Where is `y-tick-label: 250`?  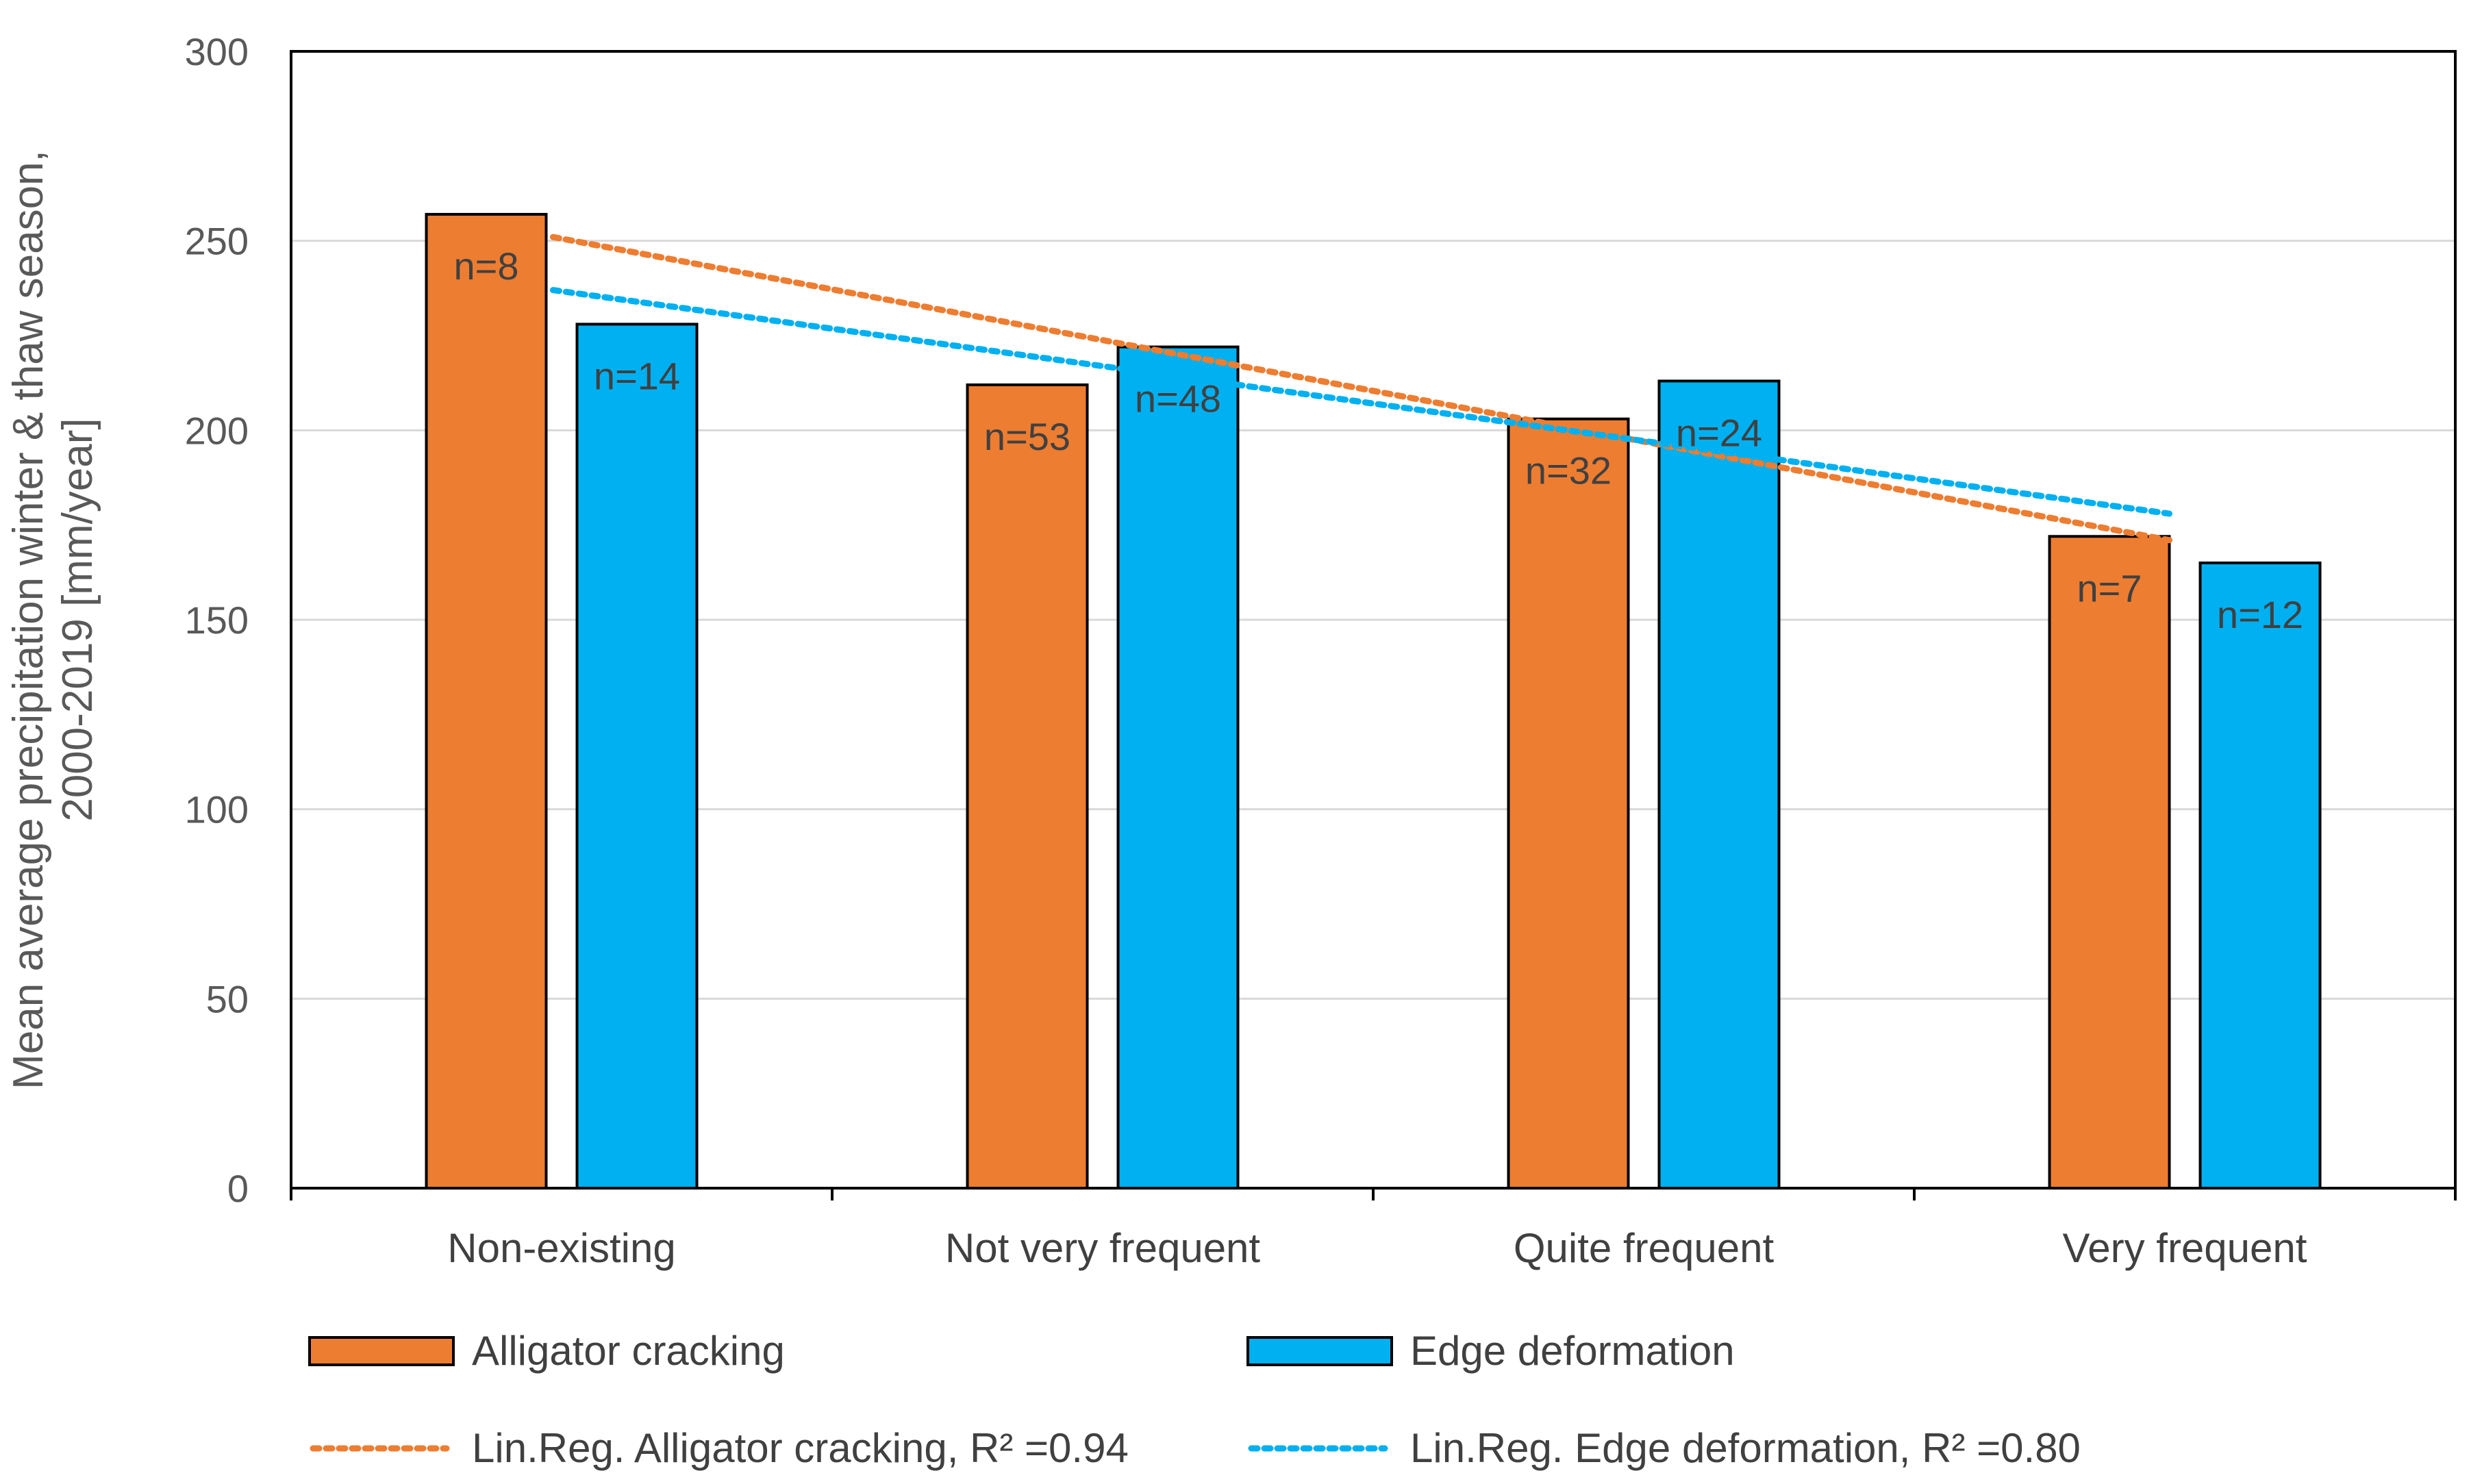 y-tick-label: 250 is located at coordinates (217, 241).